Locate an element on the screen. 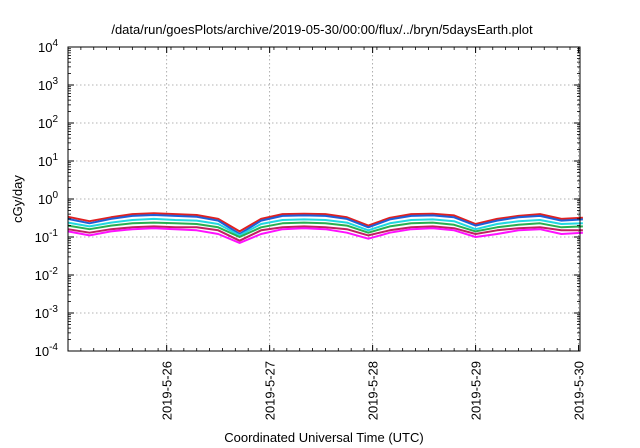 The height and width of the screenshot is (448, 640). y-tick-label: 10⁰ is located at coordinates (48, 198).